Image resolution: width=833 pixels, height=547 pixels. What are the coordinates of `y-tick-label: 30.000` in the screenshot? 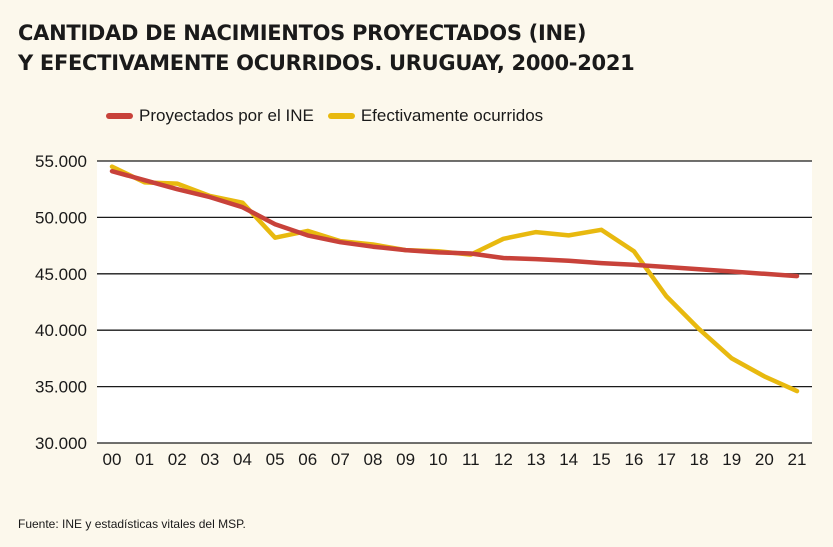 It's located at (61, 443).